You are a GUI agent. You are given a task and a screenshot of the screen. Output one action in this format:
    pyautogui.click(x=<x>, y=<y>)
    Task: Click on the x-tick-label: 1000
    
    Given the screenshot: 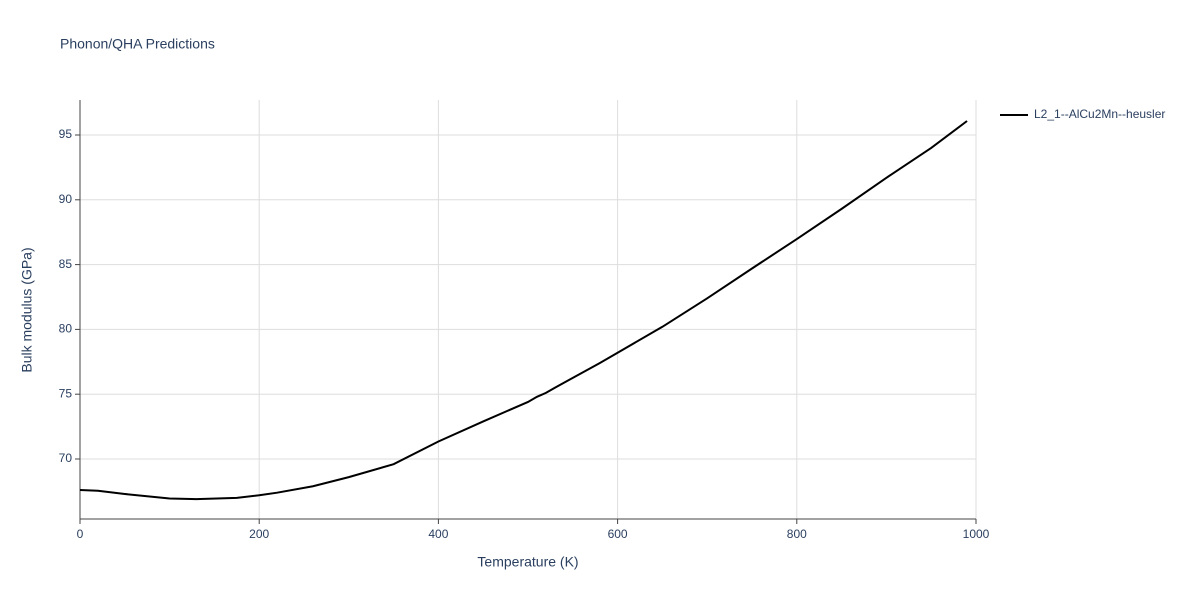 What is the action you would take?
    pyautogui.click(x=976, y=534)
    